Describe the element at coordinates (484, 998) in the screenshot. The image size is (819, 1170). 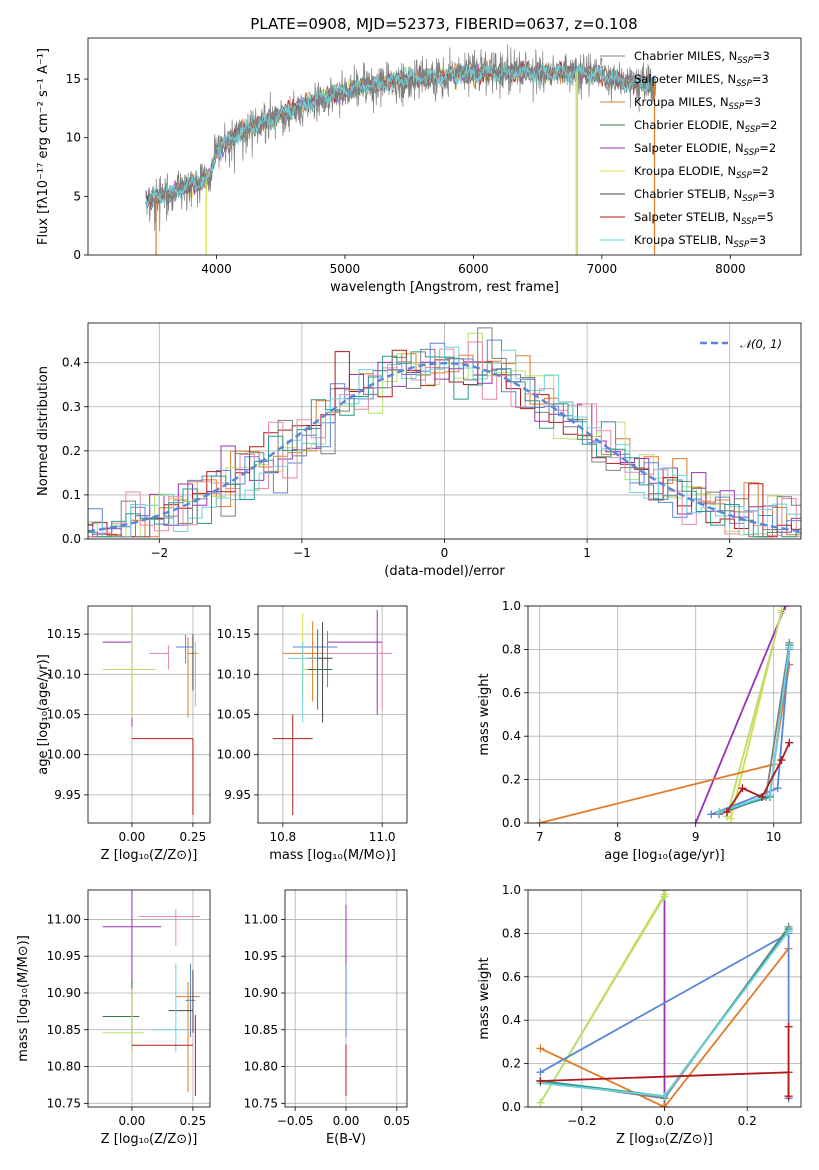
I see `y-axis-label: mass weight` at that location.